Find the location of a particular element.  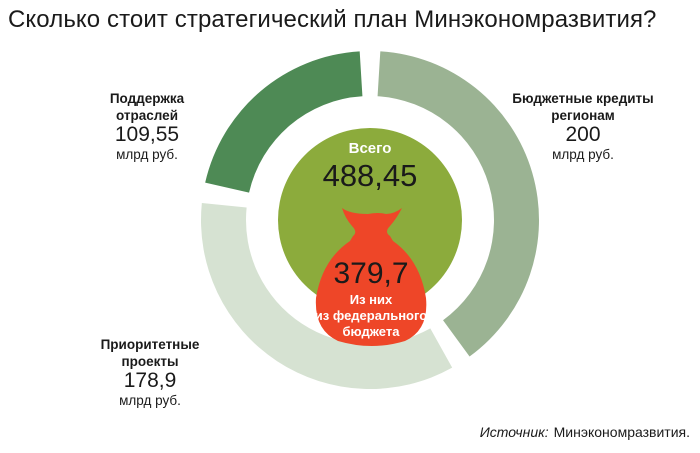

budget-unit: млрд руб. is located at coordinates (583, 154).